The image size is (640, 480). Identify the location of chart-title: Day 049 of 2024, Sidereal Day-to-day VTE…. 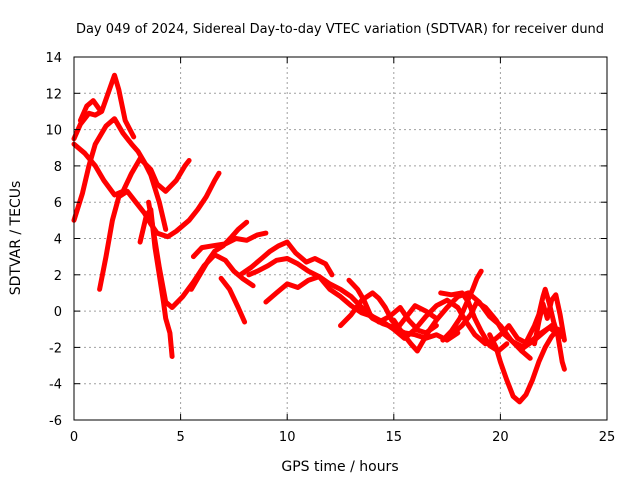
(340, 29).